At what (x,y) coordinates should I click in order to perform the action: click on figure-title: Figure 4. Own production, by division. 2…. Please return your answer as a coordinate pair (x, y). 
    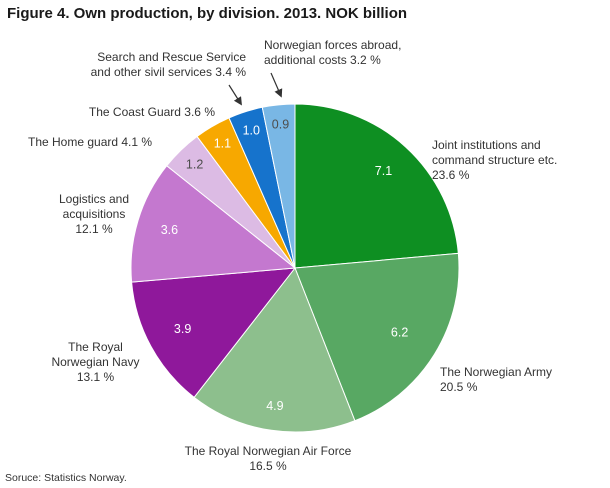
    Looking at the image, I should click on (207, 13).